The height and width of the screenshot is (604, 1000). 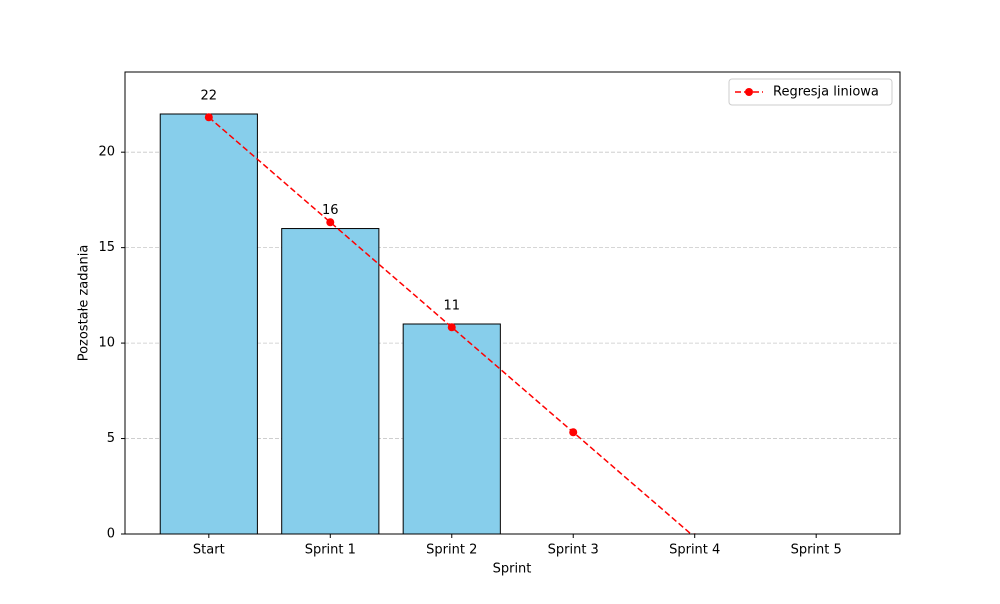 I want to click on value-label: 16, so click(x=330, y=210).